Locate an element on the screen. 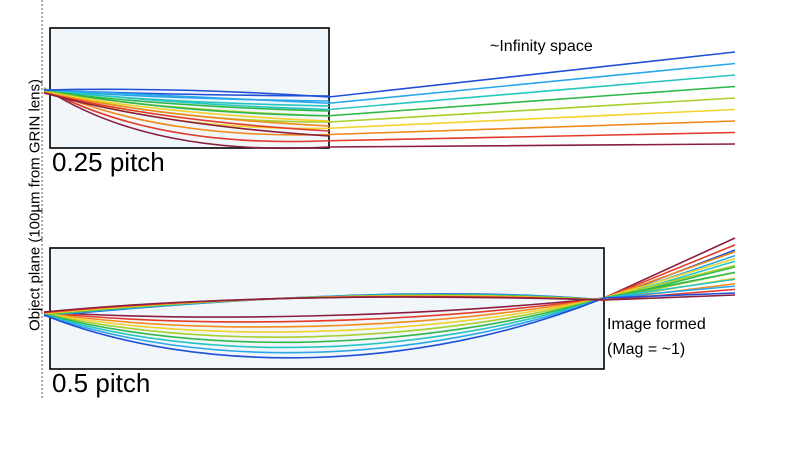 The image size is (800, 449). quarter-pitch-lens is located at coordinates (189, 88).